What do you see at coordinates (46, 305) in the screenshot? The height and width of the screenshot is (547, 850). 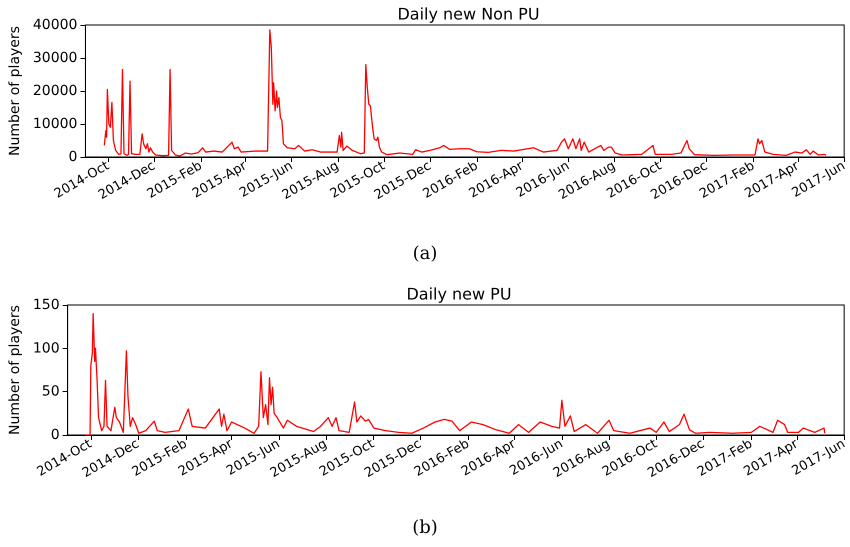 I see `y-tick-label: 150` at bounding box center [46, 305].